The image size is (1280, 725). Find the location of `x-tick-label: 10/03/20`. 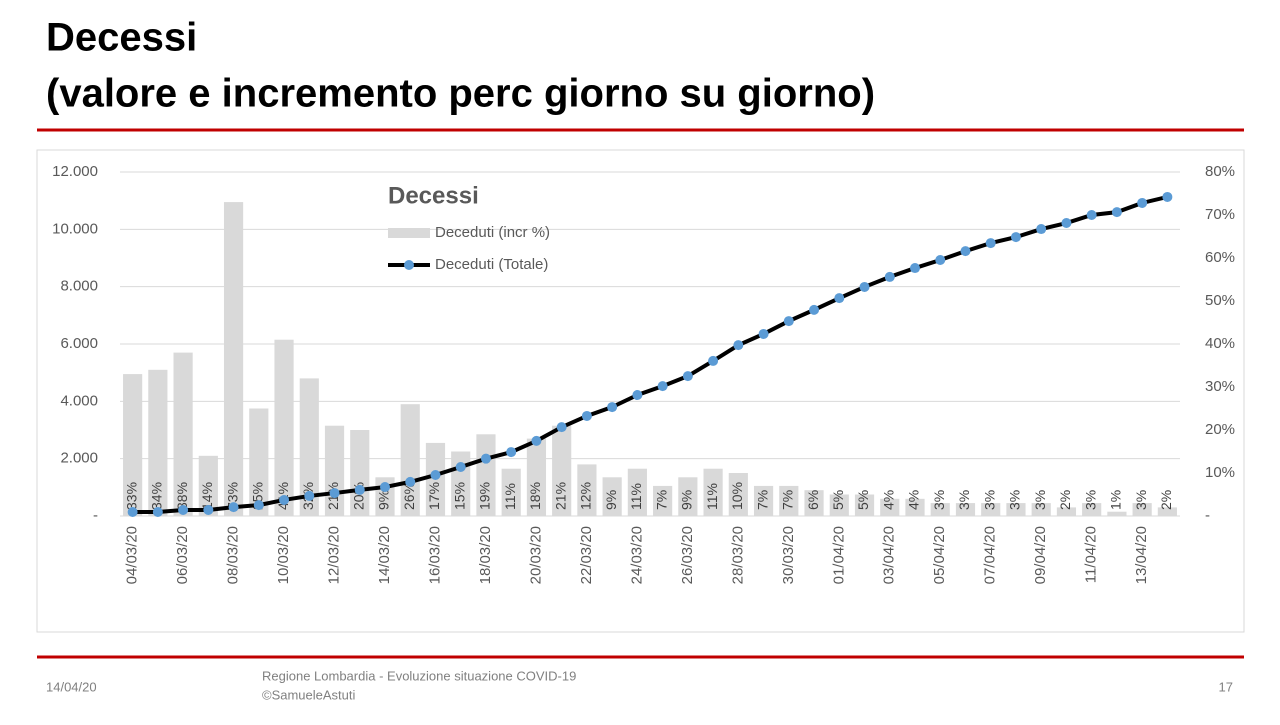

x-tick-label: 10/03/20 is located at coordinates (283, 555).